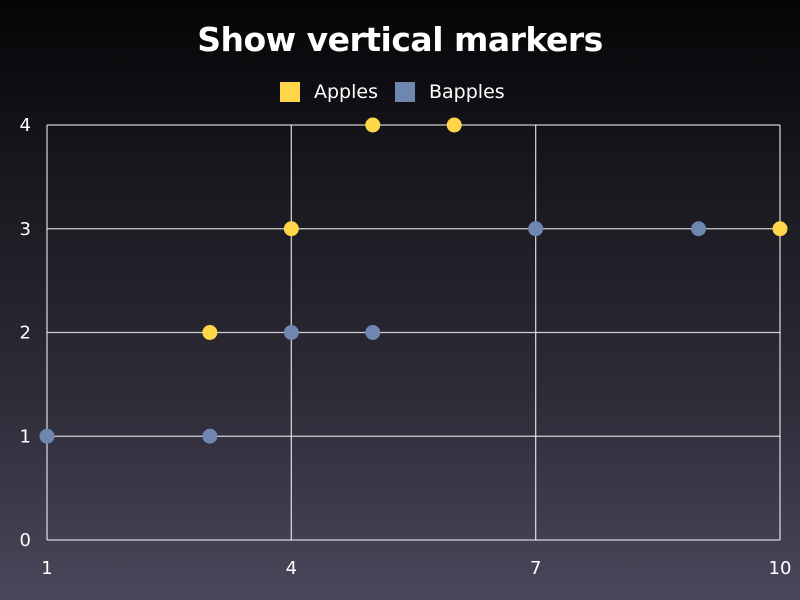 This screenshot has width=800, height=600. What do you see at coordinates (25, 436) in the screenshot?
I see `y-tick-label: 1` at bounding box center [25, 436].